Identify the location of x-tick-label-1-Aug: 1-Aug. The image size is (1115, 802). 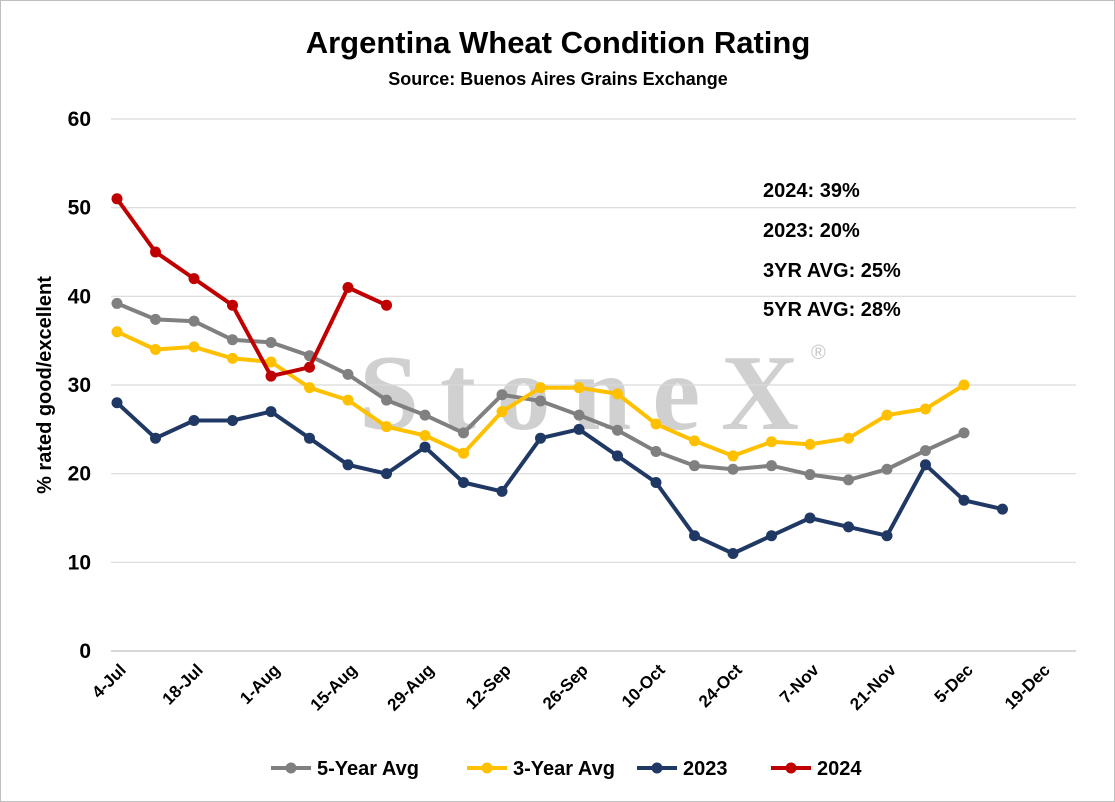
(259, 683).